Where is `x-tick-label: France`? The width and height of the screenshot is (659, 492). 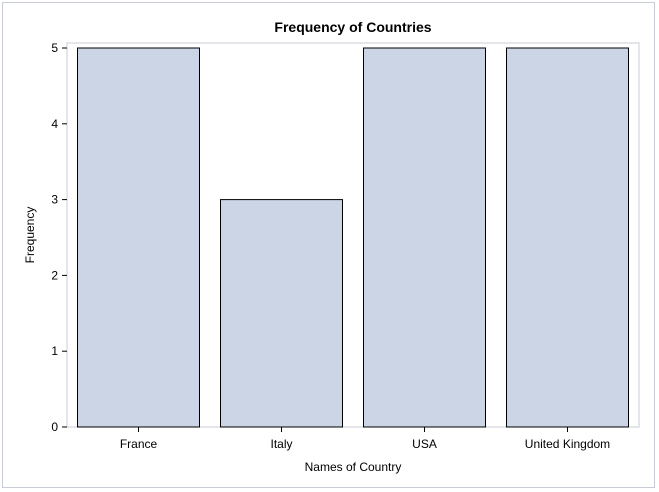
x-tick-label: France is located at coordinates (139, 444).